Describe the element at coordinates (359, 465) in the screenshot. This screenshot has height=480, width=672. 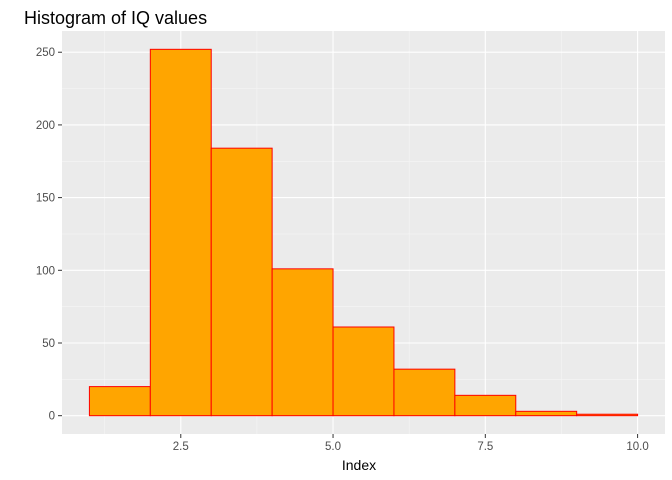
I see `x-axis-title: Index` at that location.